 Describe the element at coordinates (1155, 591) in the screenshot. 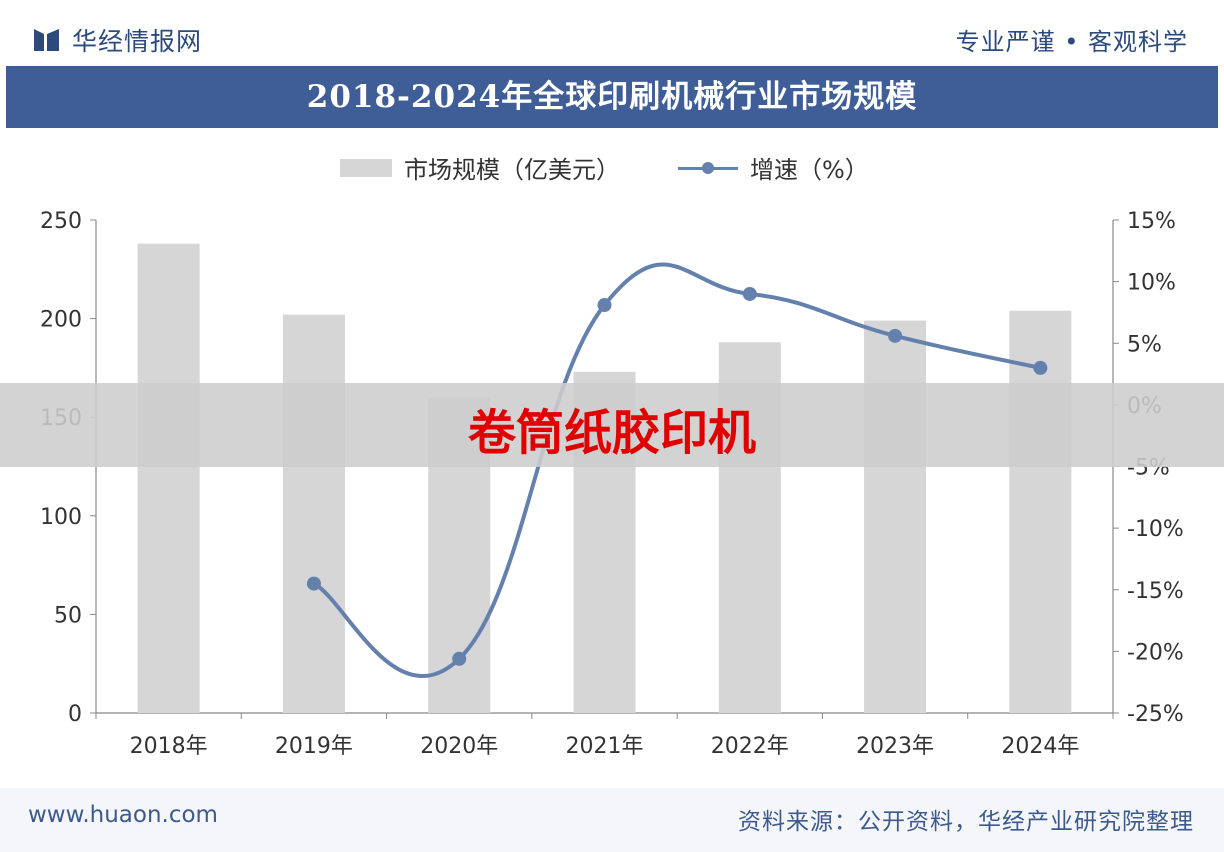

I see `y-right-tick-label: -15%` at that location.